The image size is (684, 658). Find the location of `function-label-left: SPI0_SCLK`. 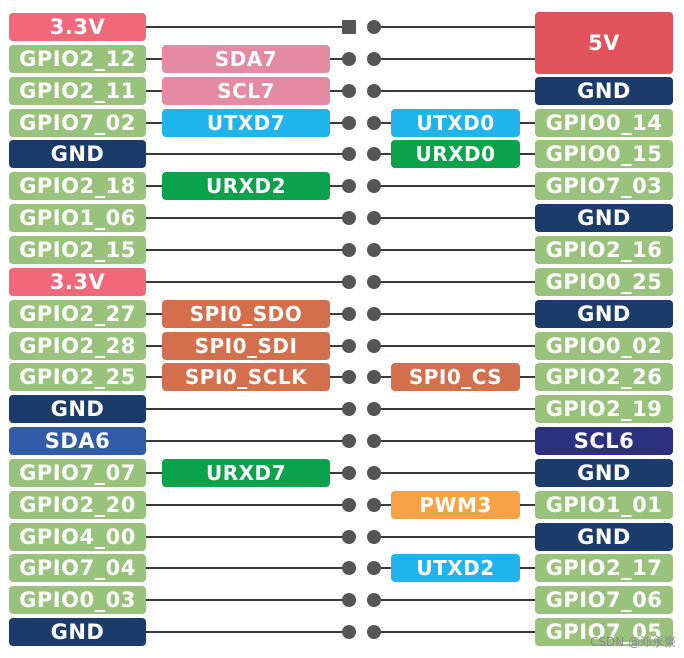

function-label-left: SPI0_SCLK is located at coordinates (246, 377).